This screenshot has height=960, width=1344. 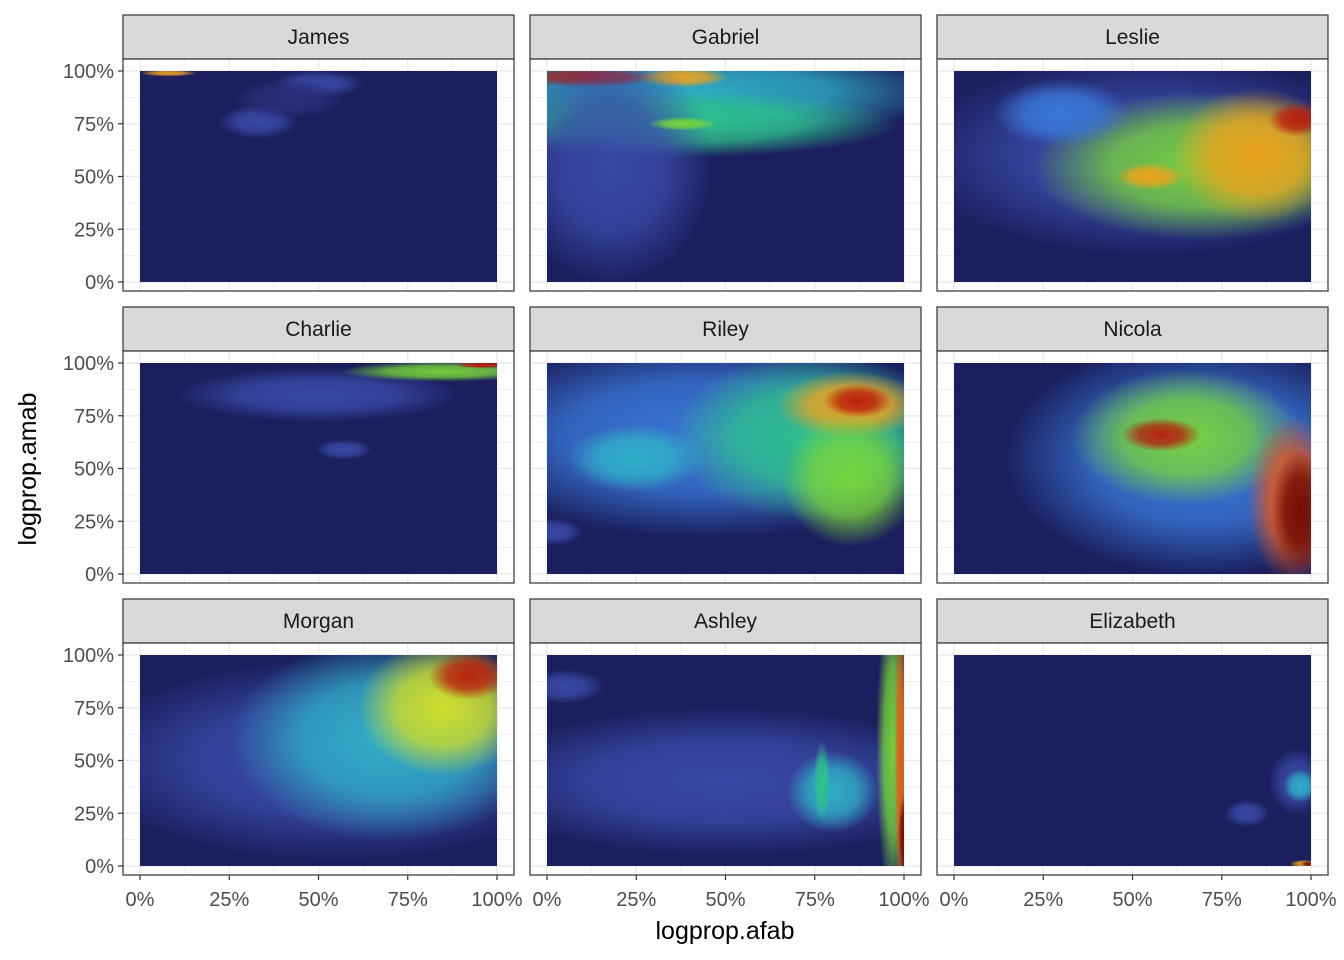 I want to click on facet-morgan: Morgan 0% 25% 50% 75% 100% 0% 25% 50% 75% 100%, so click(x=293, y=754).